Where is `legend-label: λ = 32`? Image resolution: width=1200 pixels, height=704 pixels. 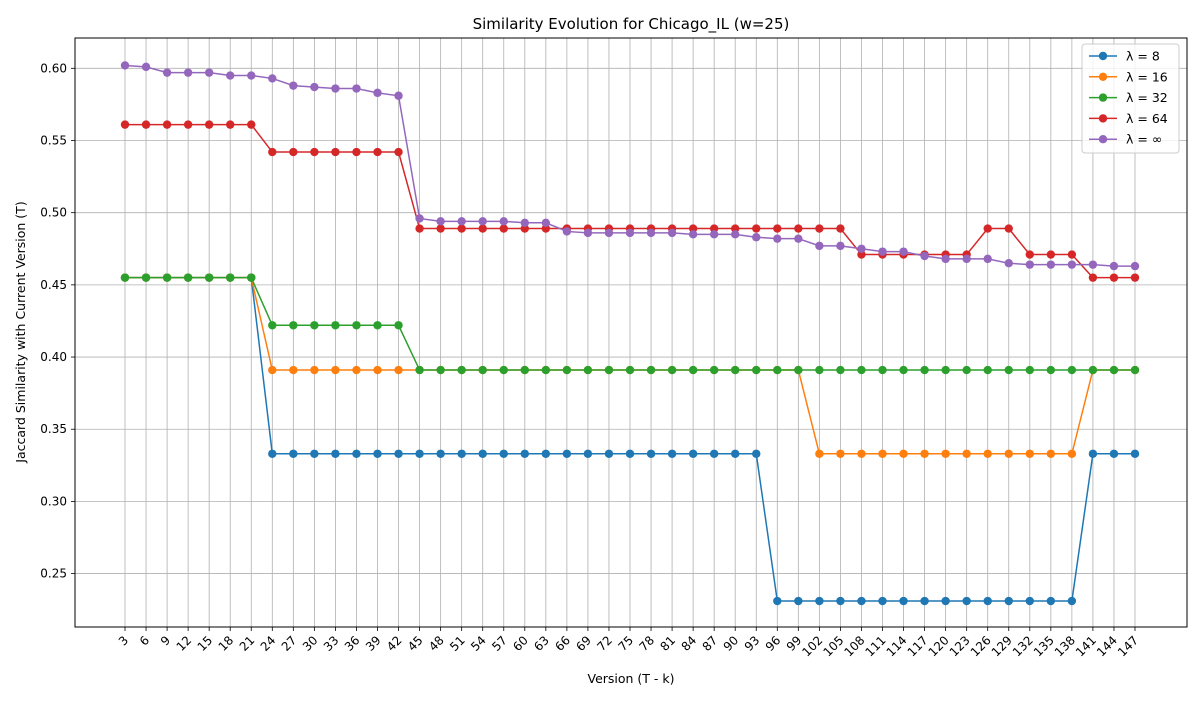 legend-label: λ = 32 is located at coordinates (1147, 97).